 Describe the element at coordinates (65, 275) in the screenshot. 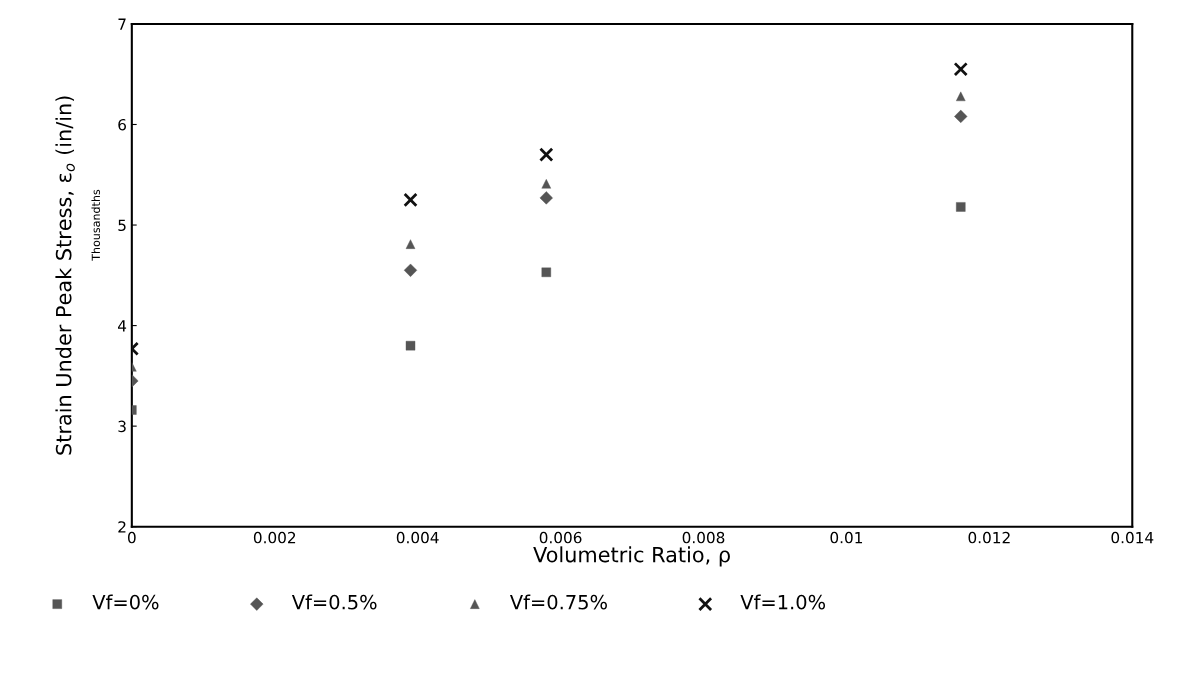

I see `y-axis-title: Strain Under Peak Stress, ε$_{o}$ (in/in)` at that location.